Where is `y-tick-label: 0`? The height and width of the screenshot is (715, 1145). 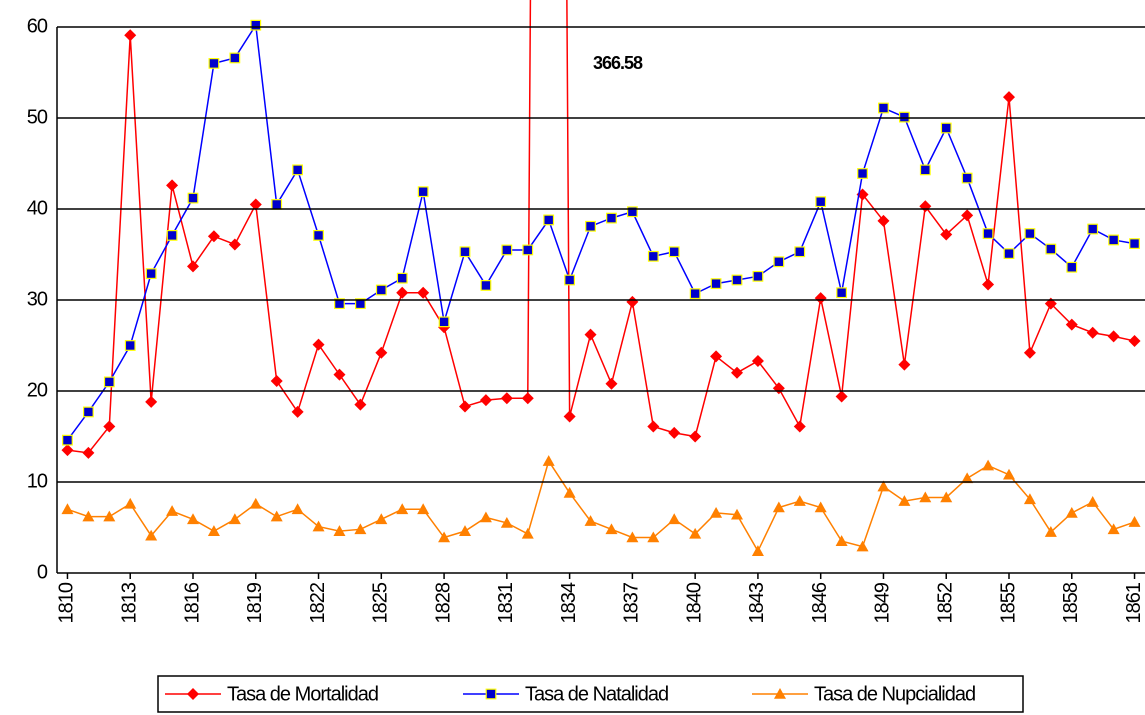
y-tick-label: 0 is located at coordinates (42, 572).